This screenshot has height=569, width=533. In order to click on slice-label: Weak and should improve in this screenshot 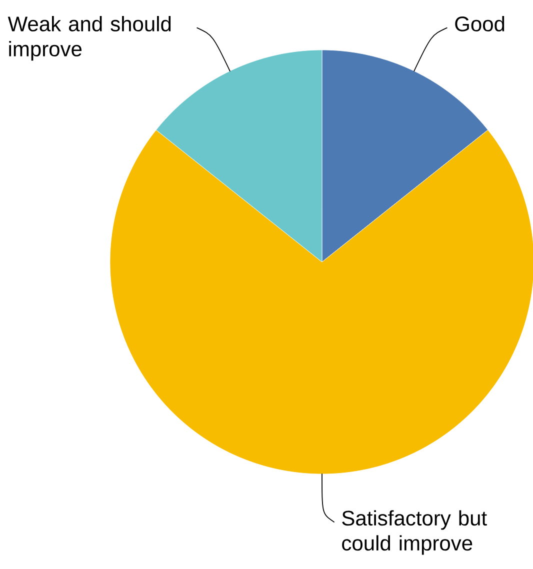, I will do `click(89, 38)`.